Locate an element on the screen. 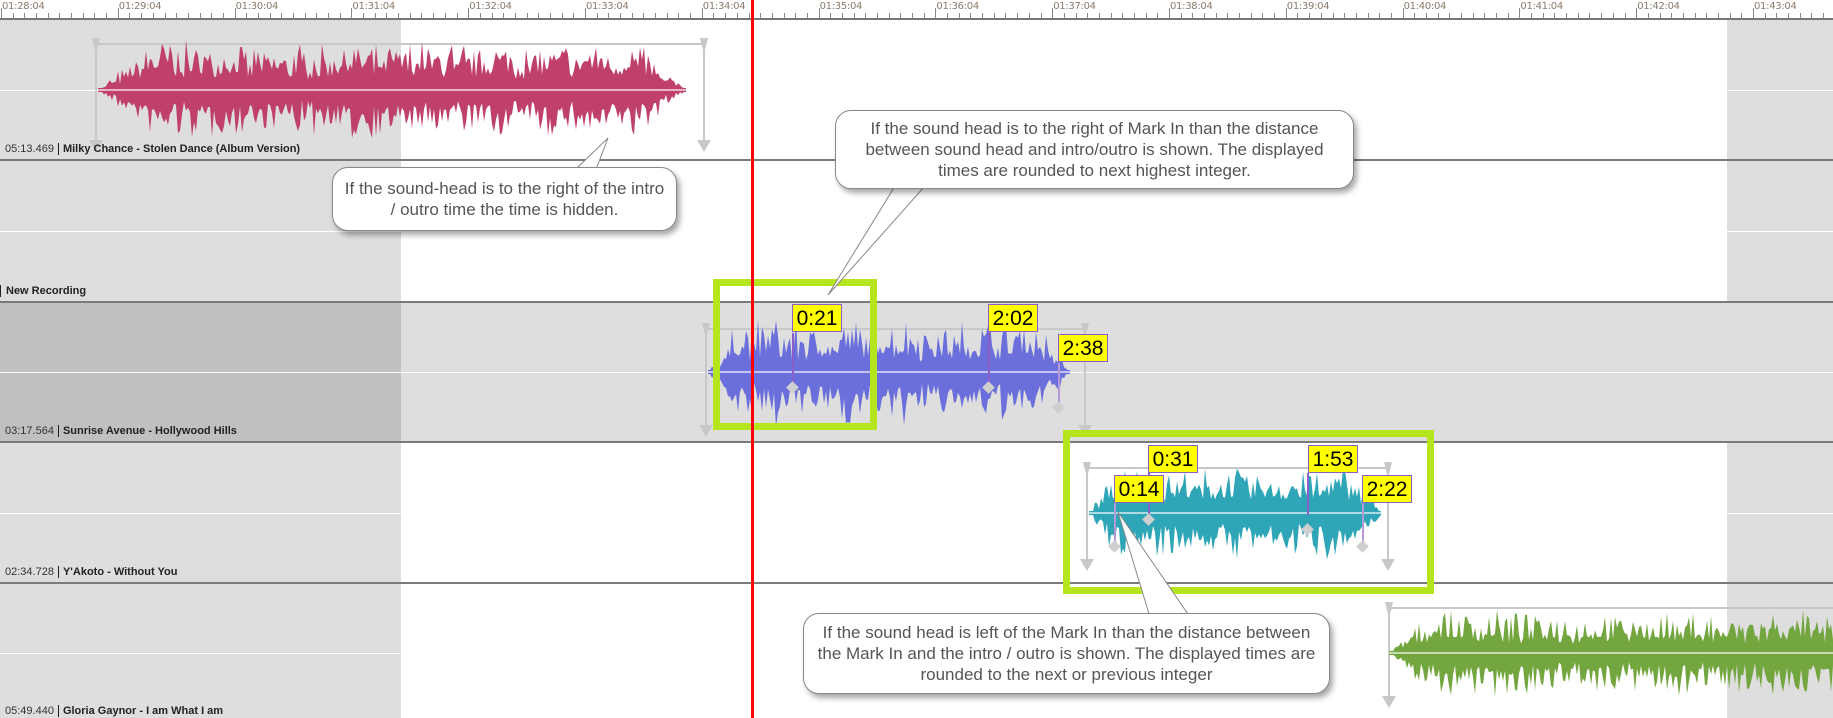 Image resolution: width=1833 pixels, height=718 pixels. highlight-box-sunrise is located at coordinates (795, 354).